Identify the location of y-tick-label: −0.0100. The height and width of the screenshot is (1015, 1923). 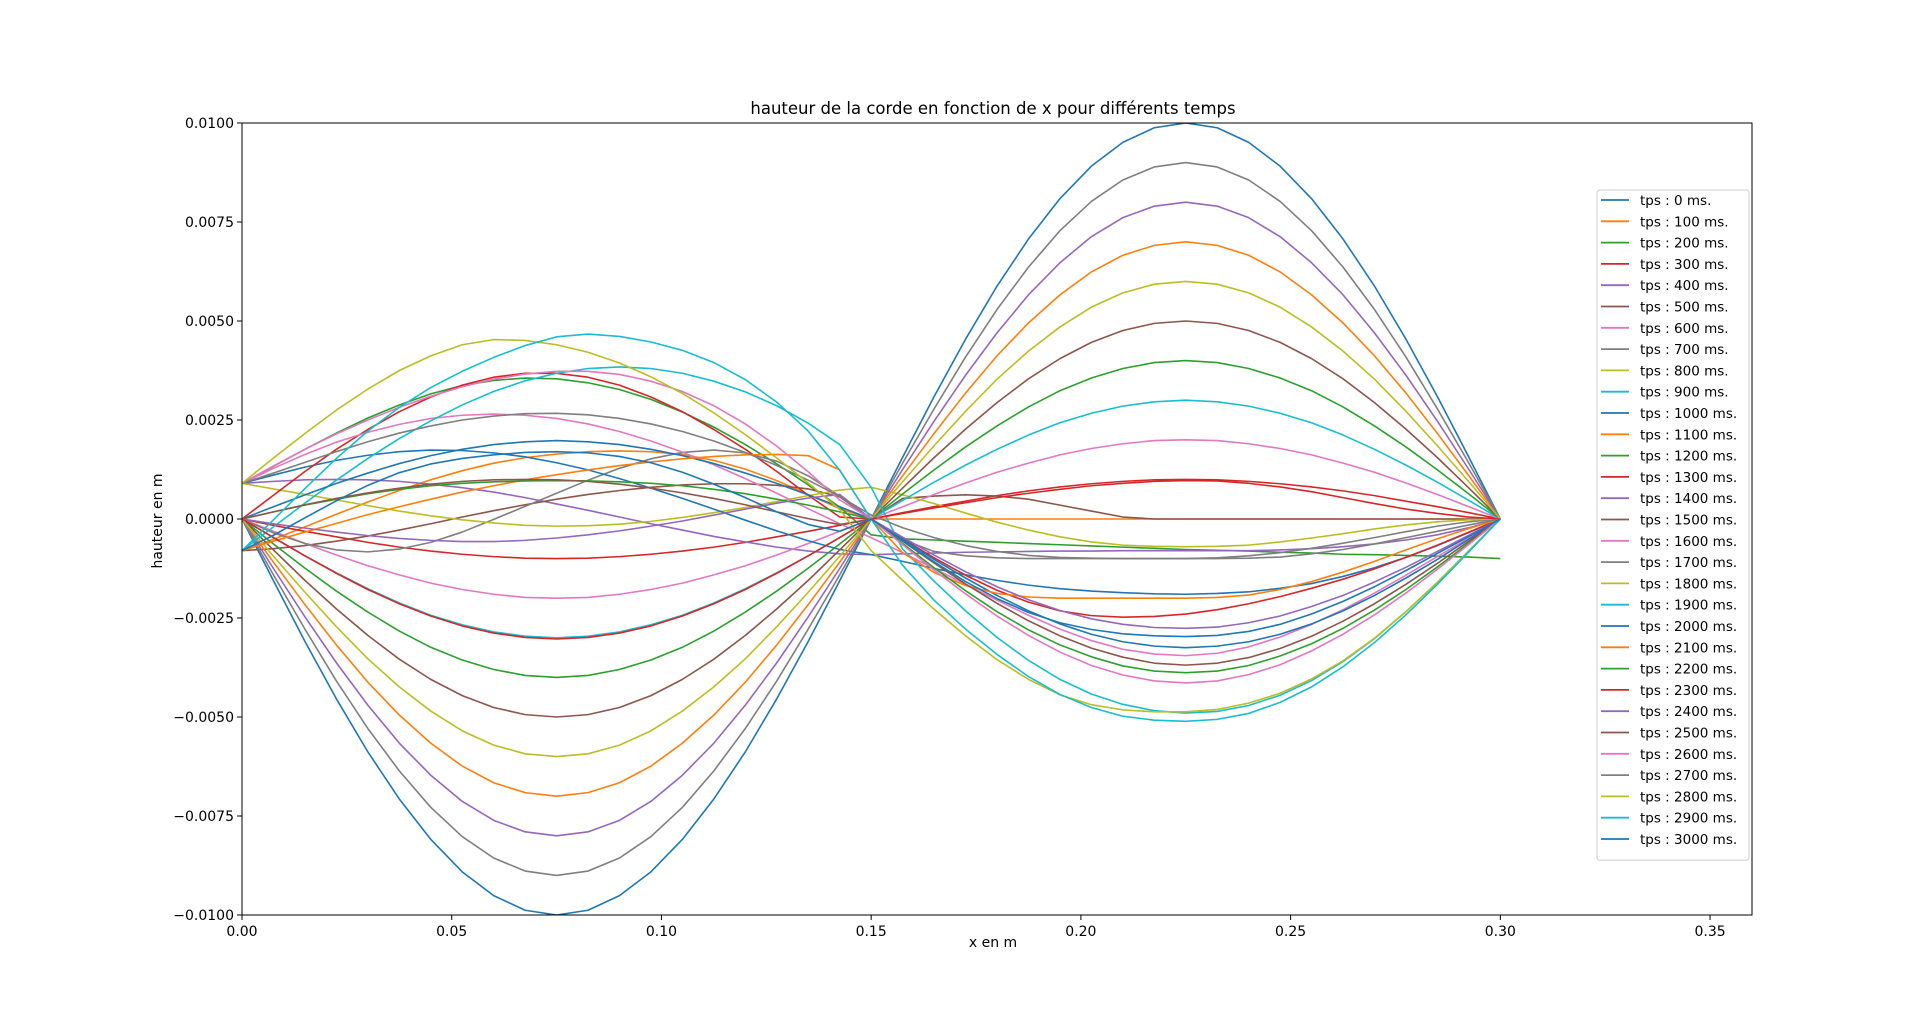
(203, 916).